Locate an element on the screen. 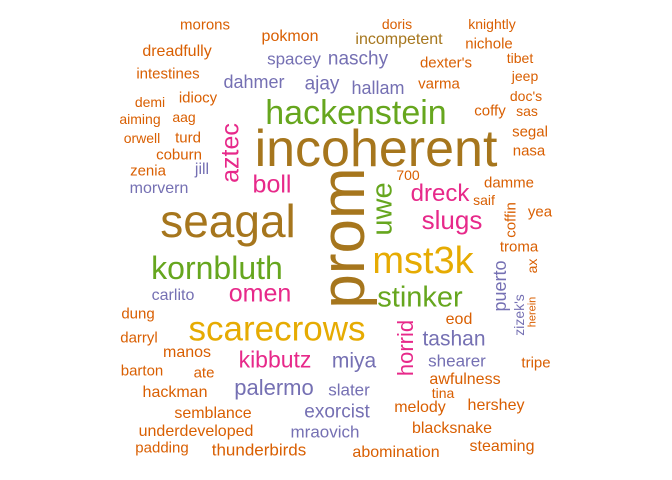  cloud-word: jeep is located at coordinates (525, 76).